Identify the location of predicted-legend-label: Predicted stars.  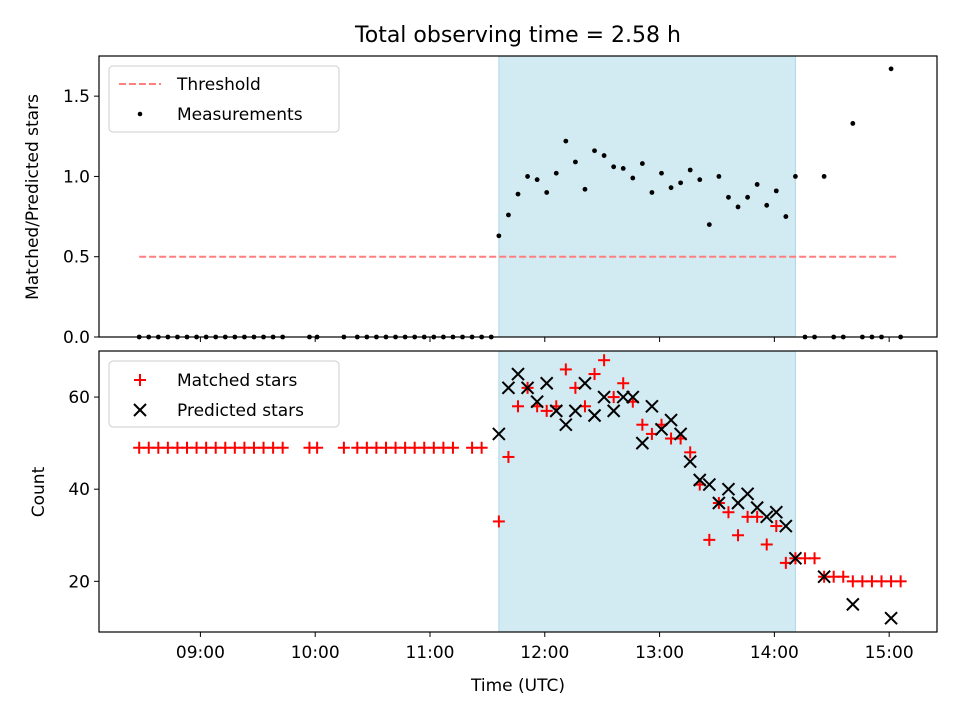
(240, 411).